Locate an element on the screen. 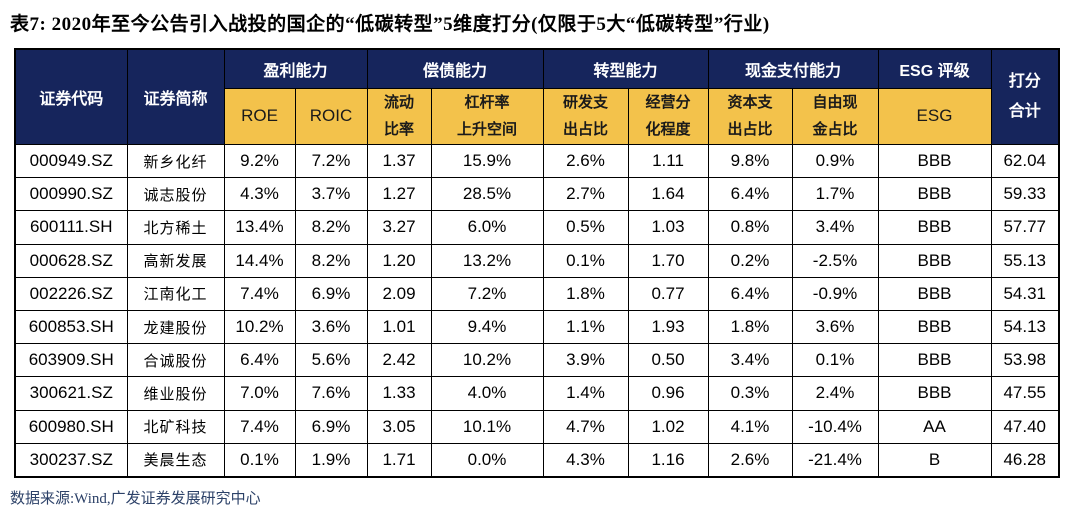 This screenshot has height=518, width=1080. cell-name: 新乡化纤 is located at coordinates (175, 161).